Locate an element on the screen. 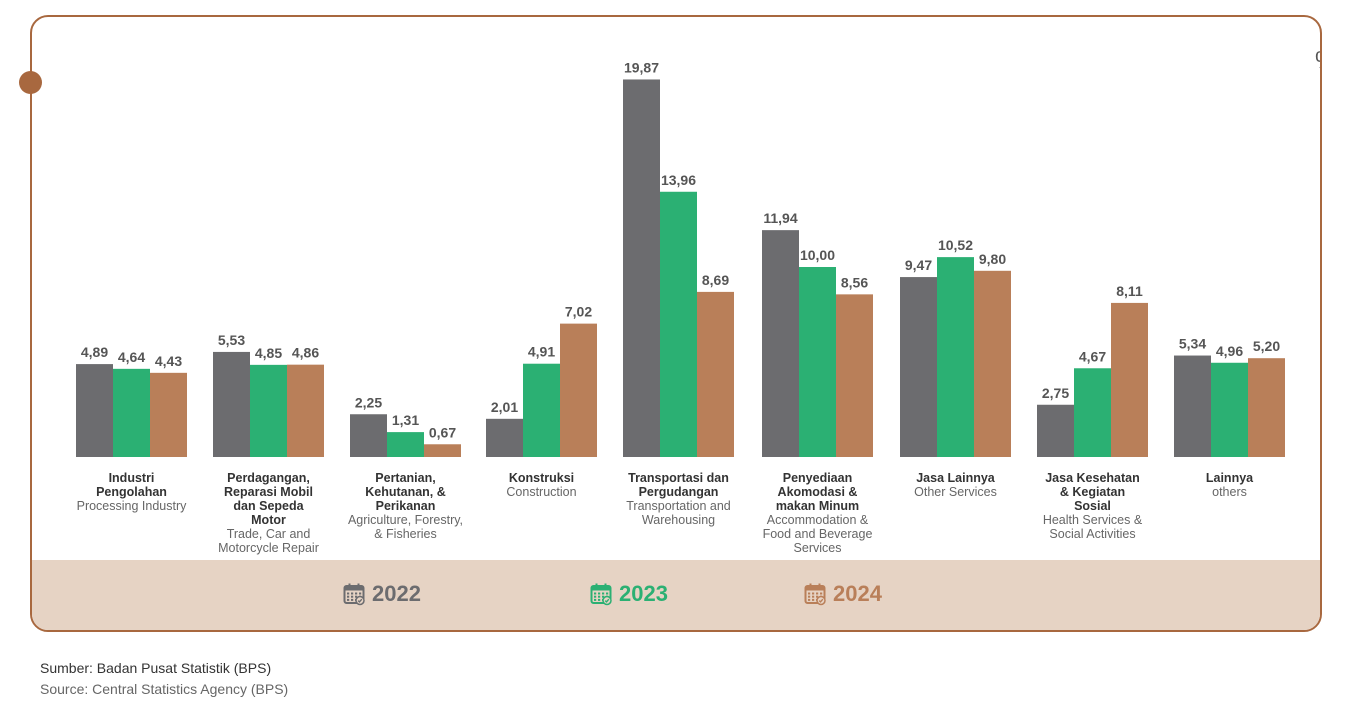 This screenshot has width=1350, height=711. legend-label-2022: 2022 is located at coordinates (396, 593).